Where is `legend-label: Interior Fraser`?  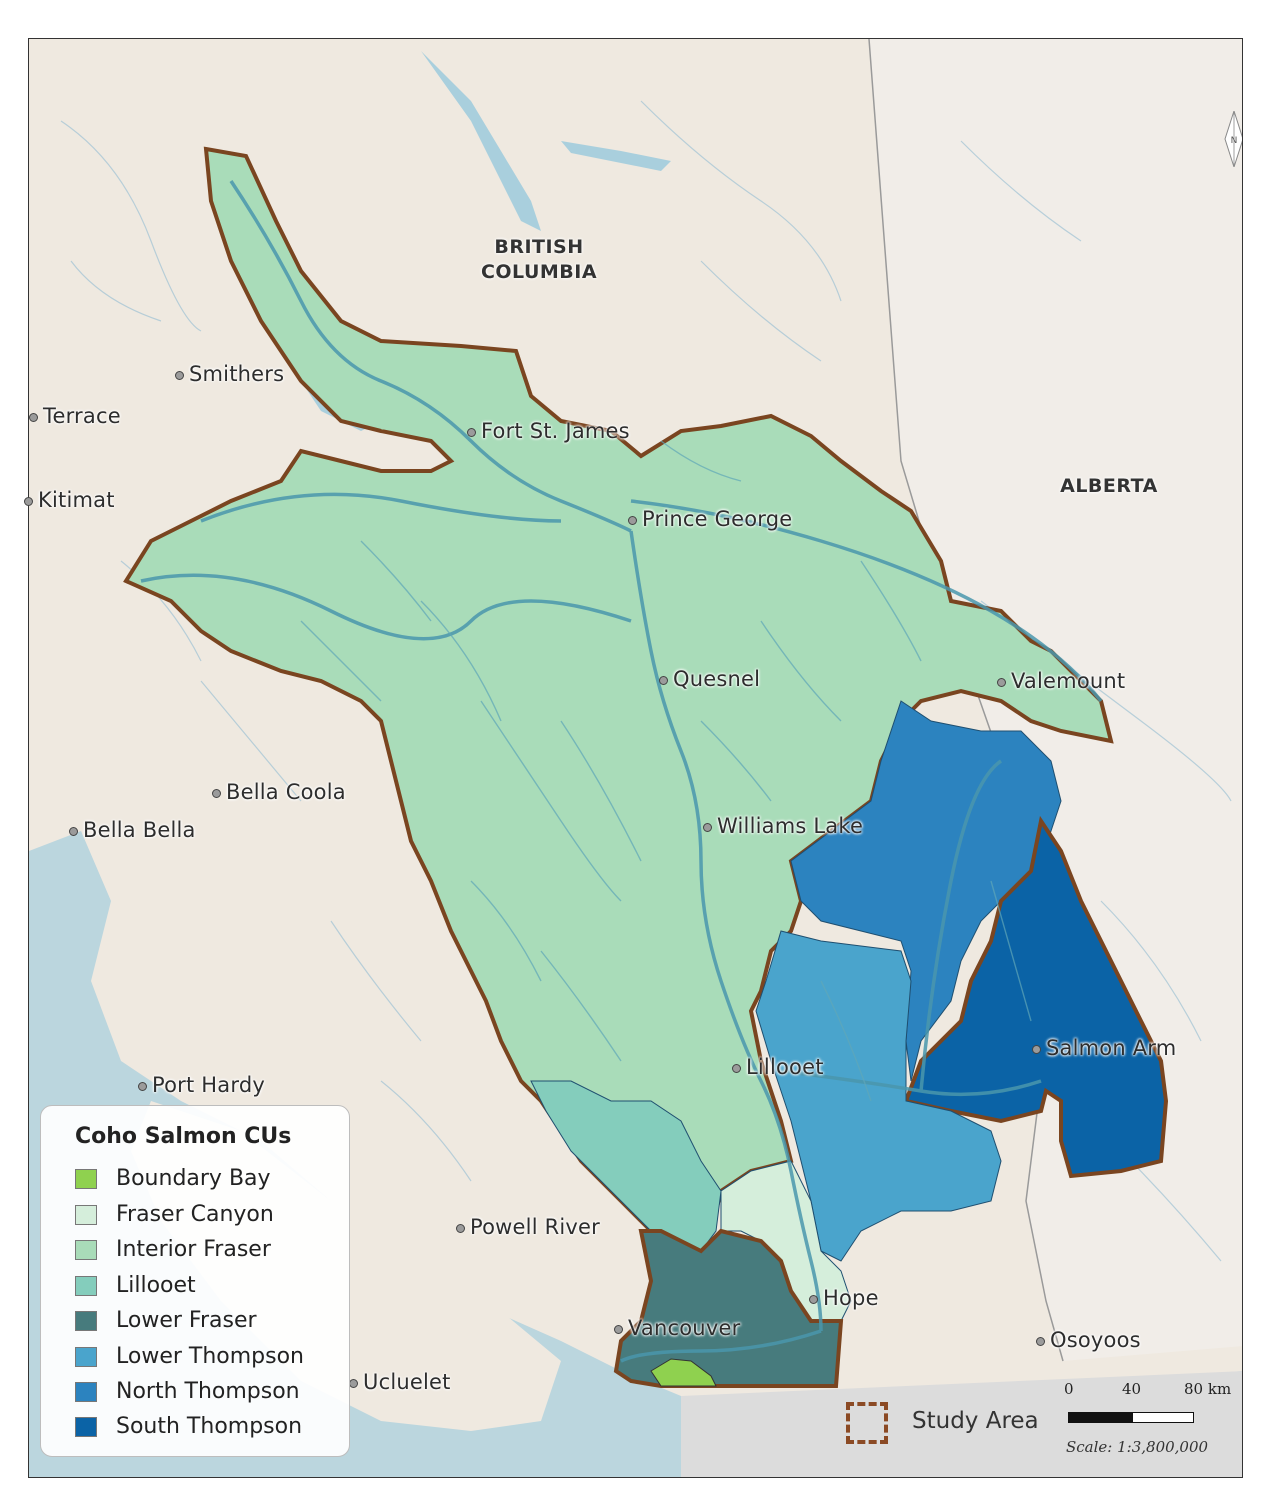 legend-label: Interior Fraser is located at coordinates (193, 1249).